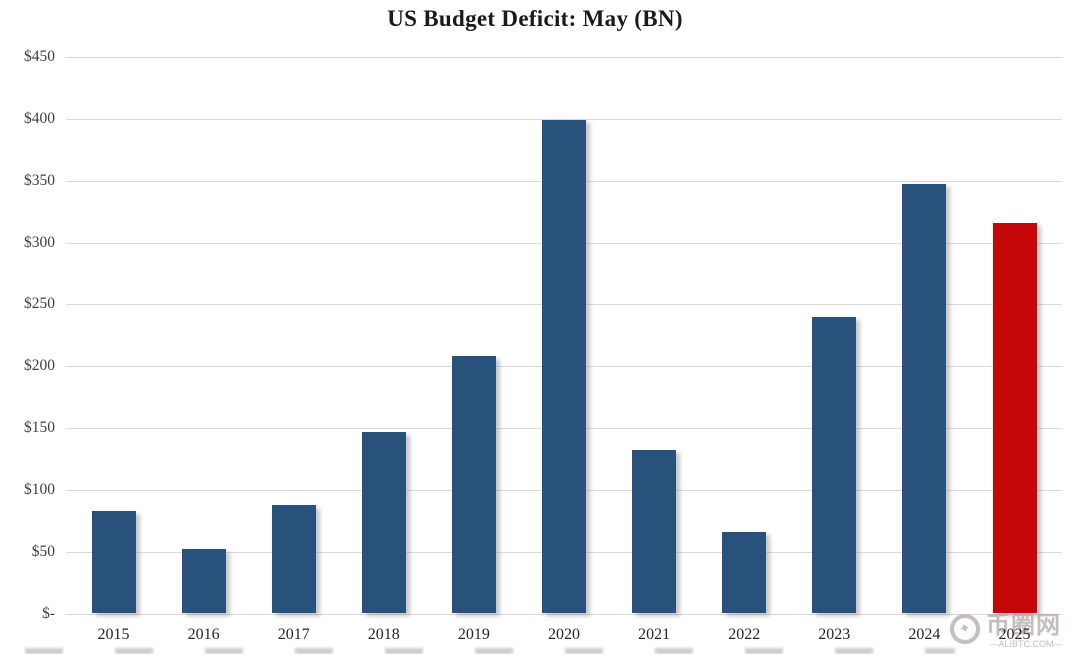  What do you see at coordinates (383, 522) in the screenshot?
I see `bar-2018` at bounding box center [383, 522].